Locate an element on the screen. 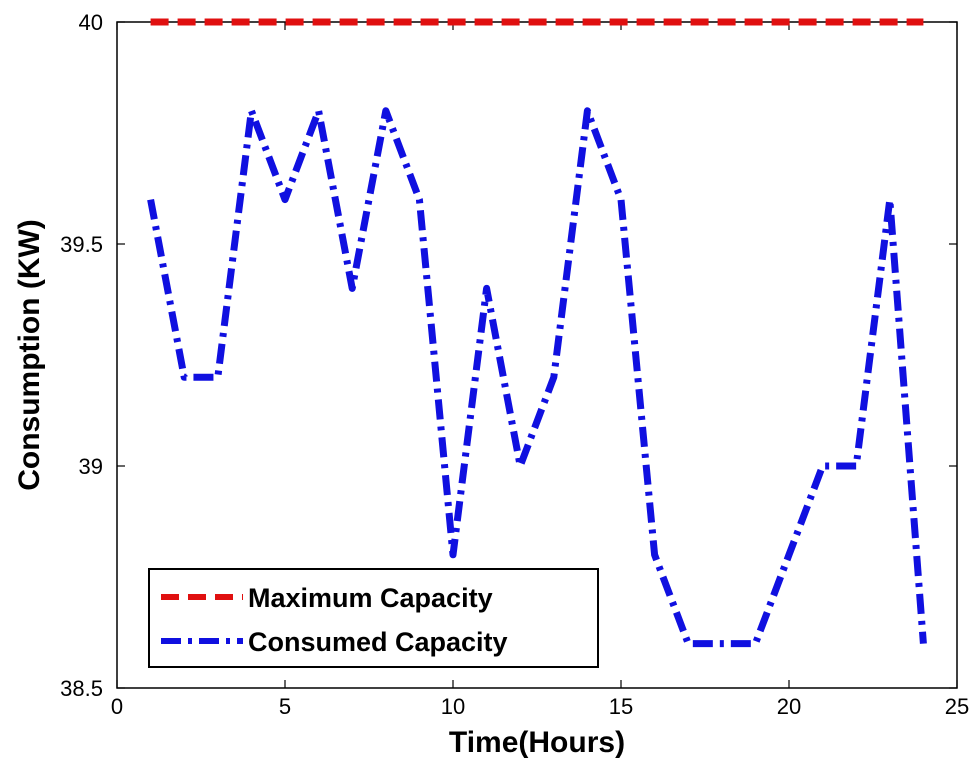 The height and width of the screenshot is (764, 974). y-tick-label: 39.5 is located at coordinates (81, 244).